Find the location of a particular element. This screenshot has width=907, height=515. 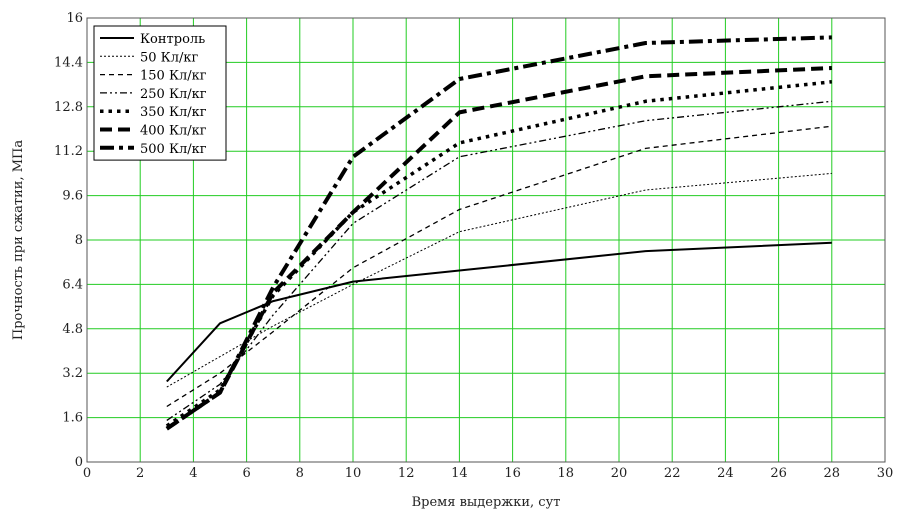

x-tick-label: 14 is located at coordinates (459, 473).